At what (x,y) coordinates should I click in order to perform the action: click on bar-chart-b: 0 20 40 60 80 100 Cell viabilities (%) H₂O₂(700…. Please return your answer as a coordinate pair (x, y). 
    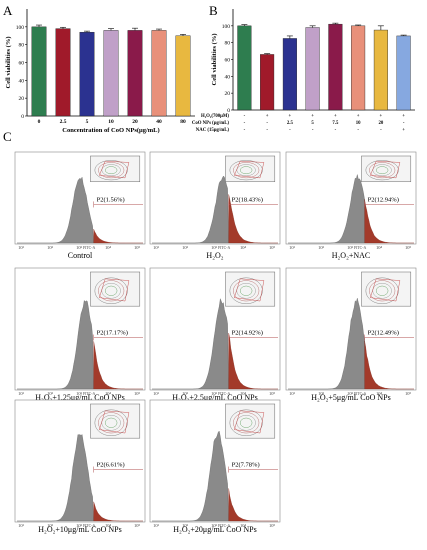
    Looking at the image, I should click on (303, 71).